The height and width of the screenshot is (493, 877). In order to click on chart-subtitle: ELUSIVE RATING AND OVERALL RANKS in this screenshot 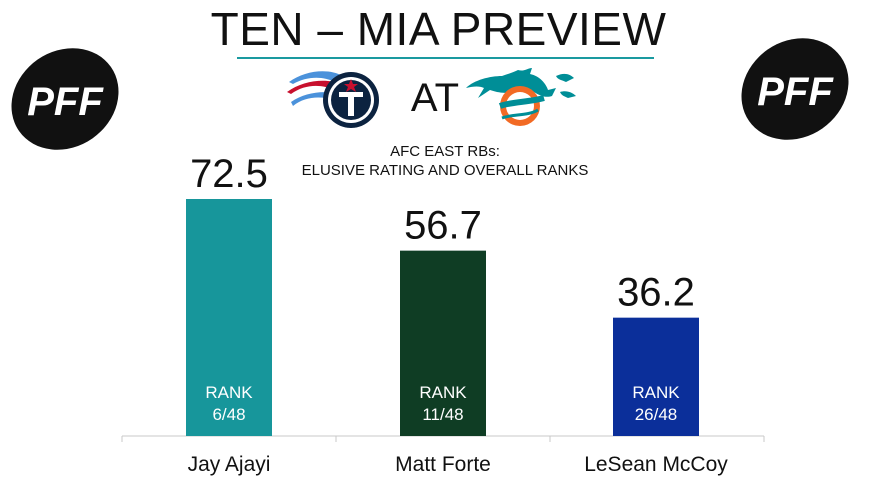, I will do `click(445, 170)`.